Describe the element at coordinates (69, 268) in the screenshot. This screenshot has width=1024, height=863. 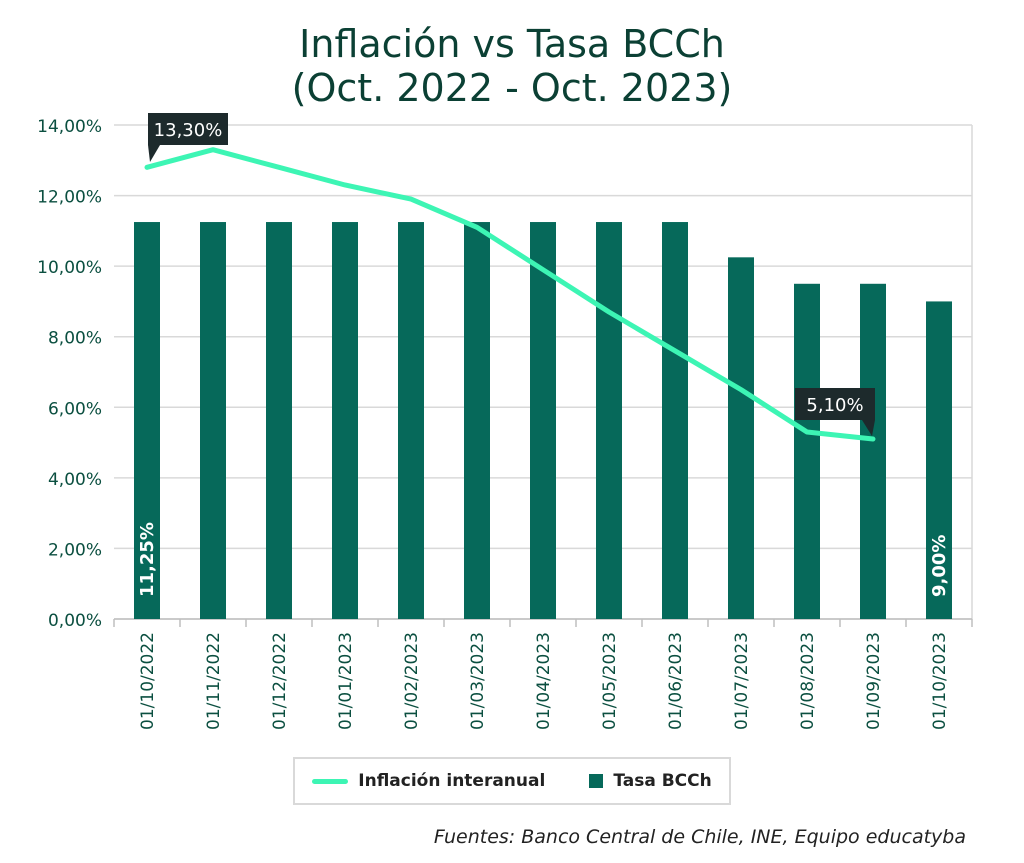
I see `y-tick-label: 10,00%` at that location.